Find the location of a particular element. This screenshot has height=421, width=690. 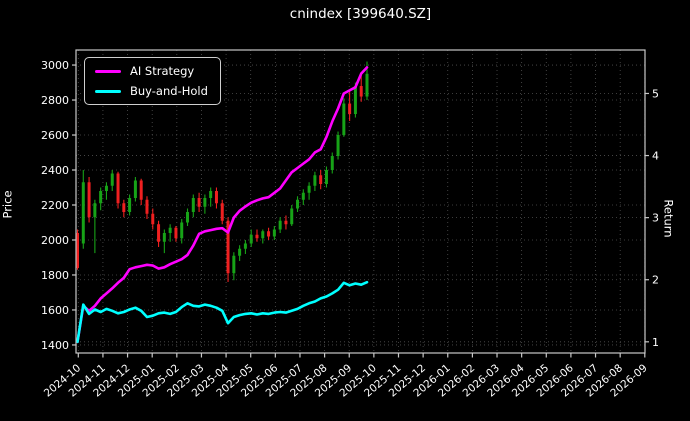

return-tick-label: 1 is located at coordinates (655, 342).